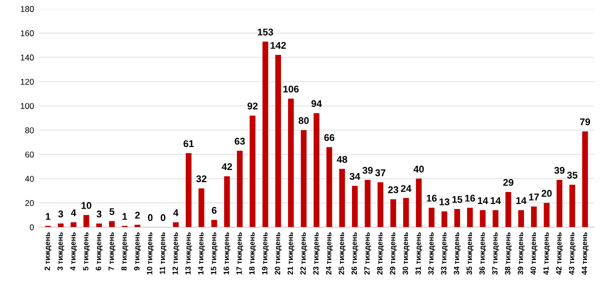 The height and width of the screenshot is (295, 600). What do you see at coordinates (27, 81) in the screenshot?
I see `y-tick-label: 120` at bounding box center [27, 81].